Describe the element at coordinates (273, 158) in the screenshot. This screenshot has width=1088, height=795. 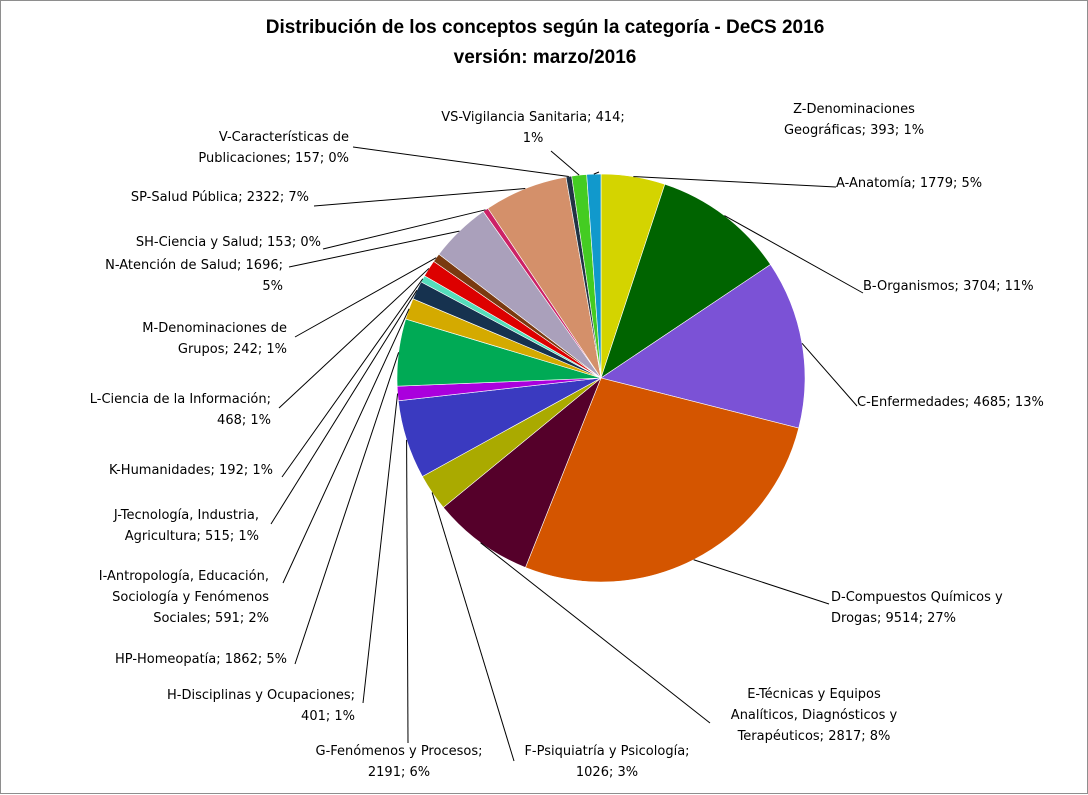
I see `data-label-line: Publicaciones; 157; 0%` at that location.